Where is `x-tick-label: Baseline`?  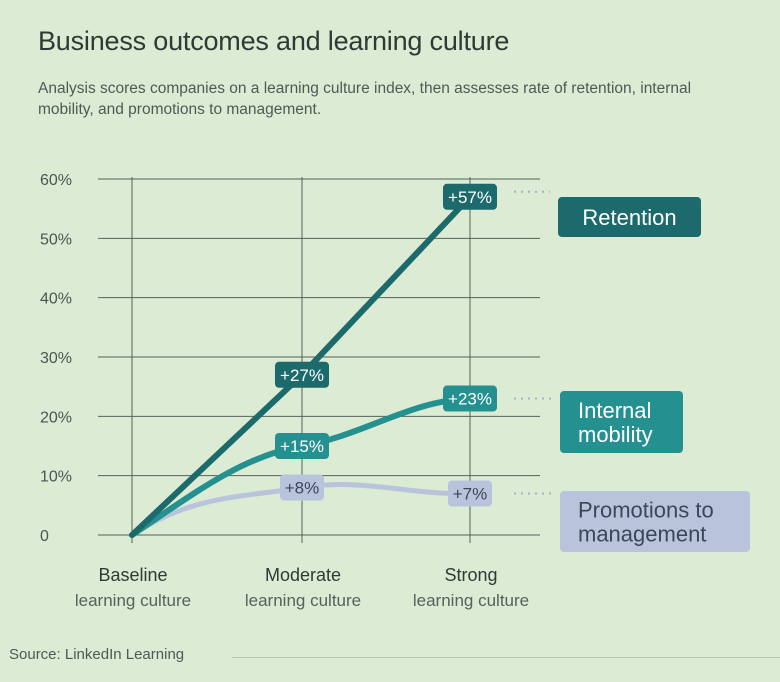
x-tick-label: Baseline is located at coordinates (132, 575).